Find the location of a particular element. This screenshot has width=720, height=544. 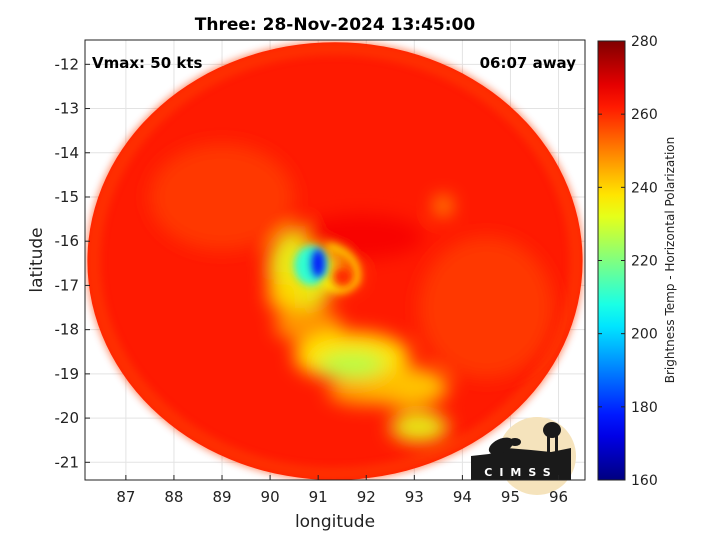

colorbar-tick-label-0: 280 is located at coordinates (644, 42).